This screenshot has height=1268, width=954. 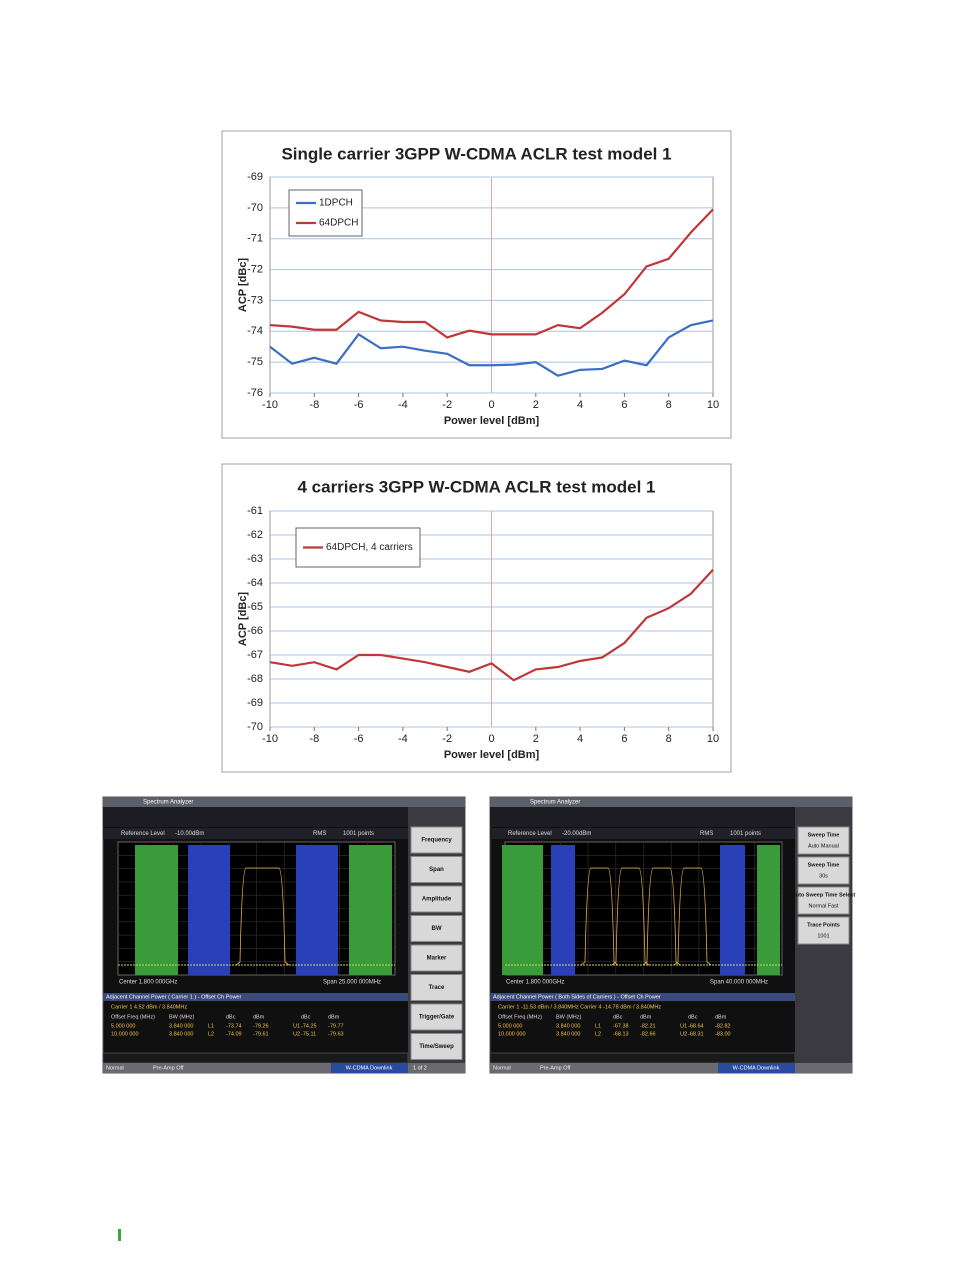 I want to click on marker-bar, so click(x=642, y=1058).